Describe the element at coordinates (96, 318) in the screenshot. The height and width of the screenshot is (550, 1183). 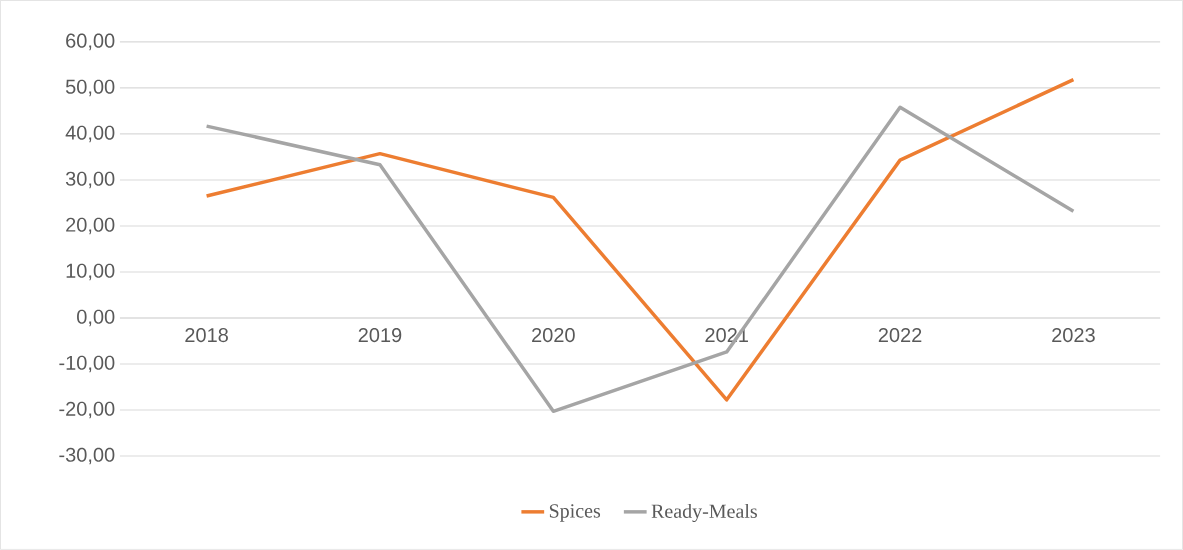
I see `y-tick-label: 0,00` at that location.